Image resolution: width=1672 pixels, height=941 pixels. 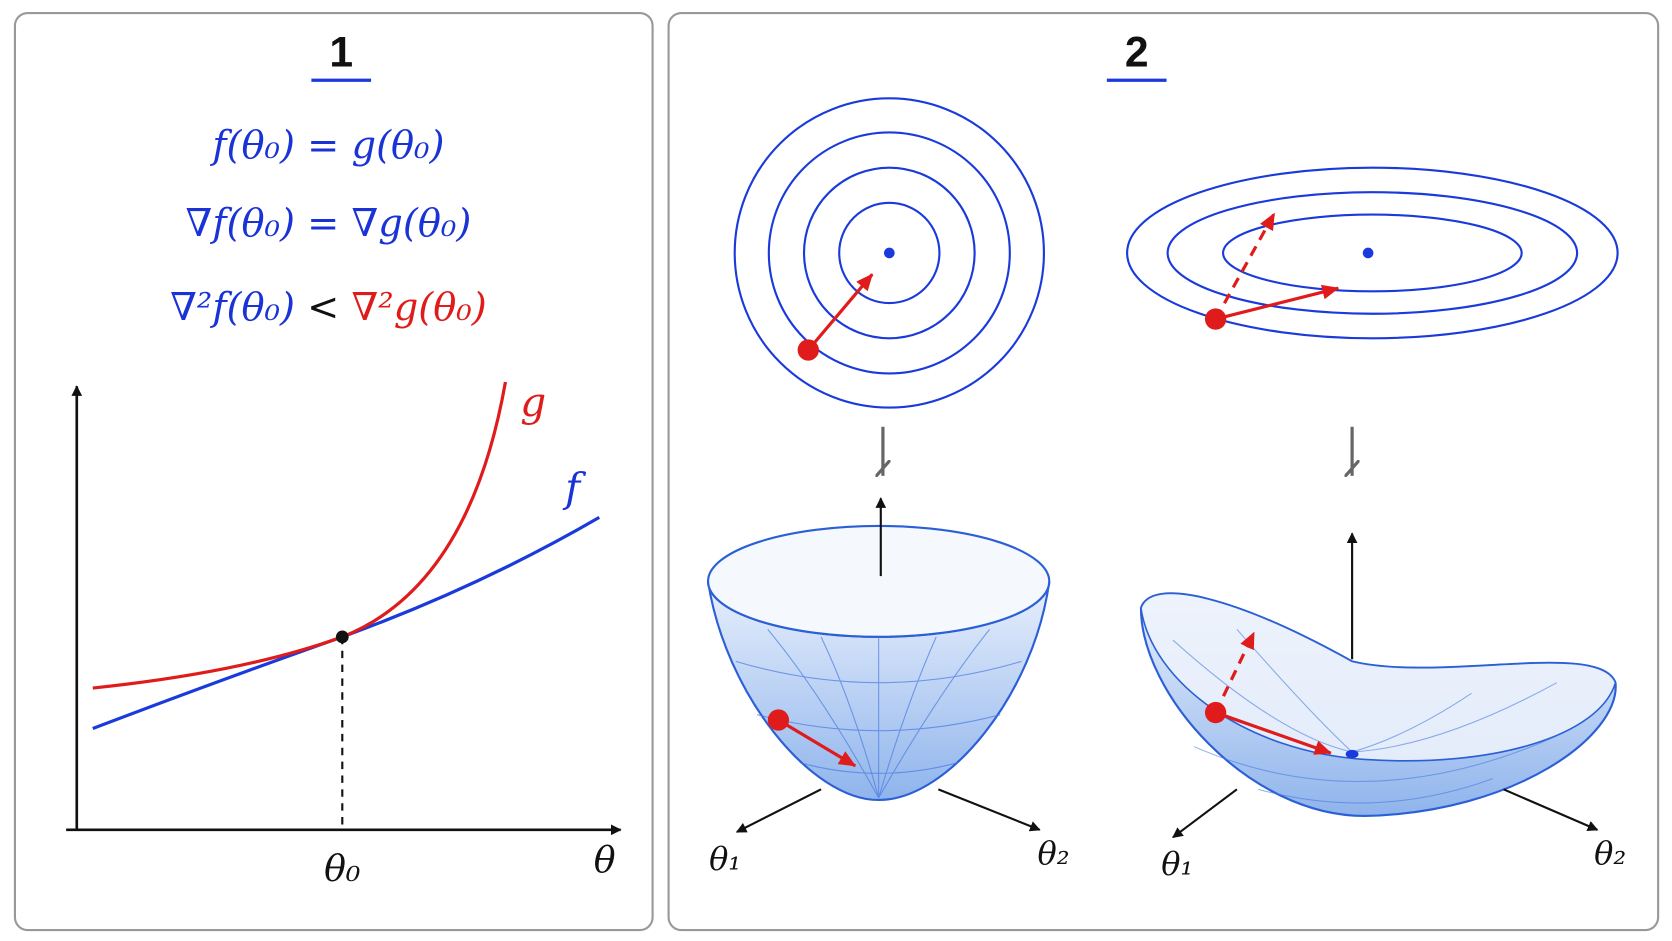 What do you see at coordinates (329, 223) in the screenshot?
I see `equation: ∇f(θ₀) = ∇g(θ₀)` at bounding box center [329, 223].